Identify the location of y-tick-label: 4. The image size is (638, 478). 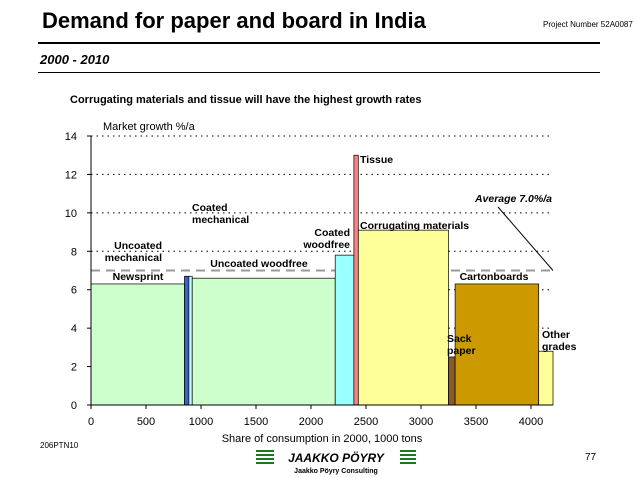
(74, 329).